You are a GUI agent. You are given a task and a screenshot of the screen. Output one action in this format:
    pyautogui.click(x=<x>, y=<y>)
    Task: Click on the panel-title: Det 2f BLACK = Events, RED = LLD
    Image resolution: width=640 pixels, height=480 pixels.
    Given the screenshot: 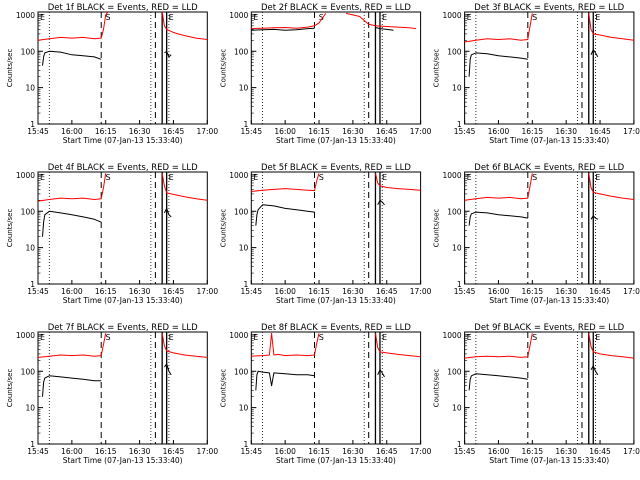 What is the action you would take?
    pyautogui.click(x=336, y=8)
    